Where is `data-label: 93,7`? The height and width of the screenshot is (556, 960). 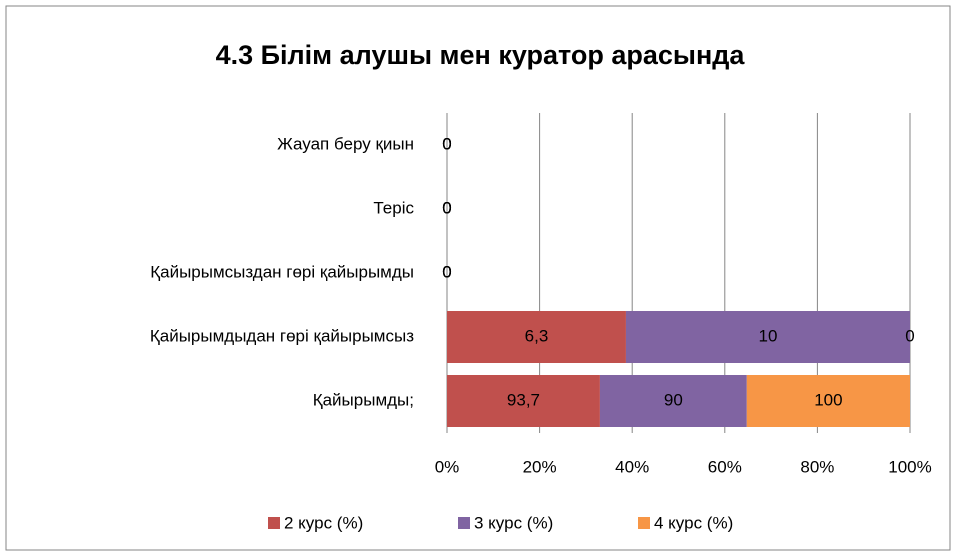 data-label: 93,7 is located at coordinates (523, 399).